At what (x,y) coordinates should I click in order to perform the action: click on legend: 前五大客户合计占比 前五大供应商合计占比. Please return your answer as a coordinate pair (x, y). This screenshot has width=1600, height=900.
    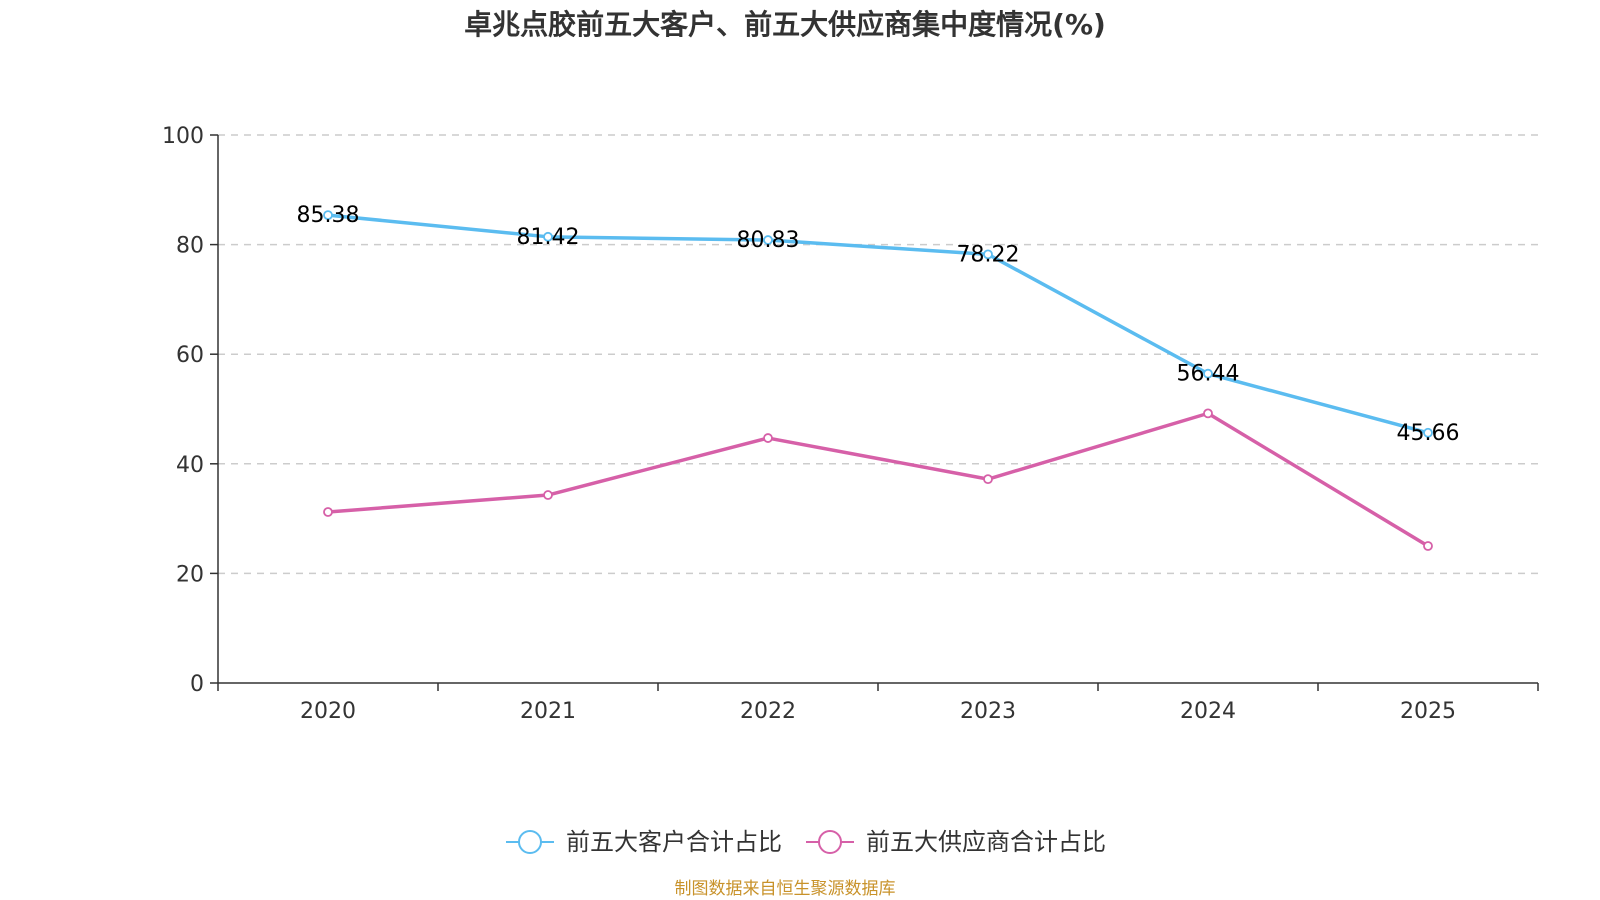
    Looking at the image, I should click on (806, 842).